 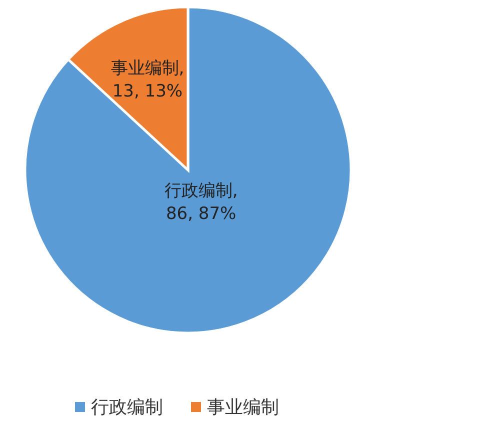 I want to click on legend-label: 行政编制, so click(x=127, y=407).